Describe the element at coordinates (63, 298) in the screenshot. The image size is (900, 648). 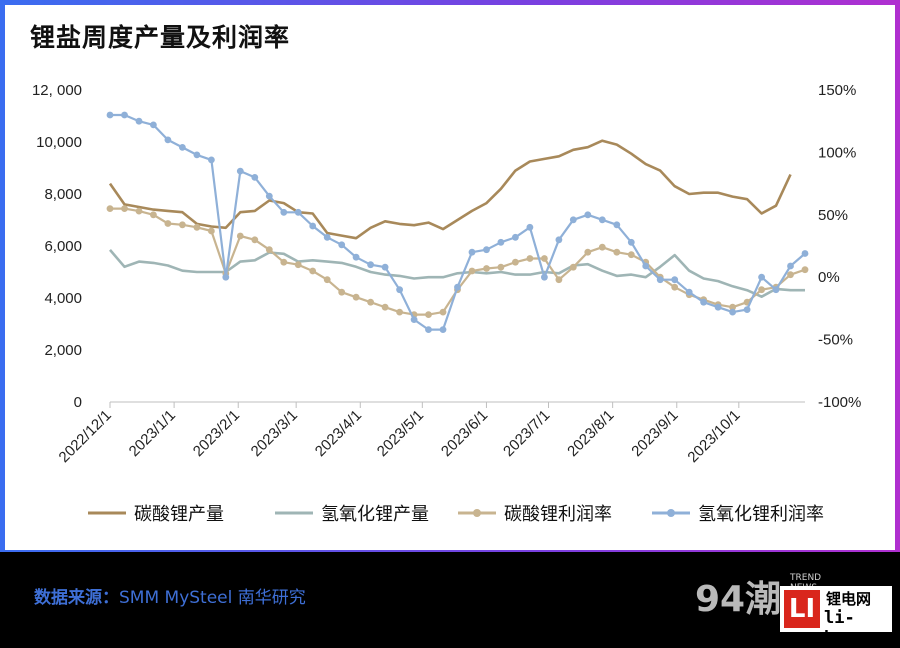
I see `y-left-tick-label: 4,000` at that location.